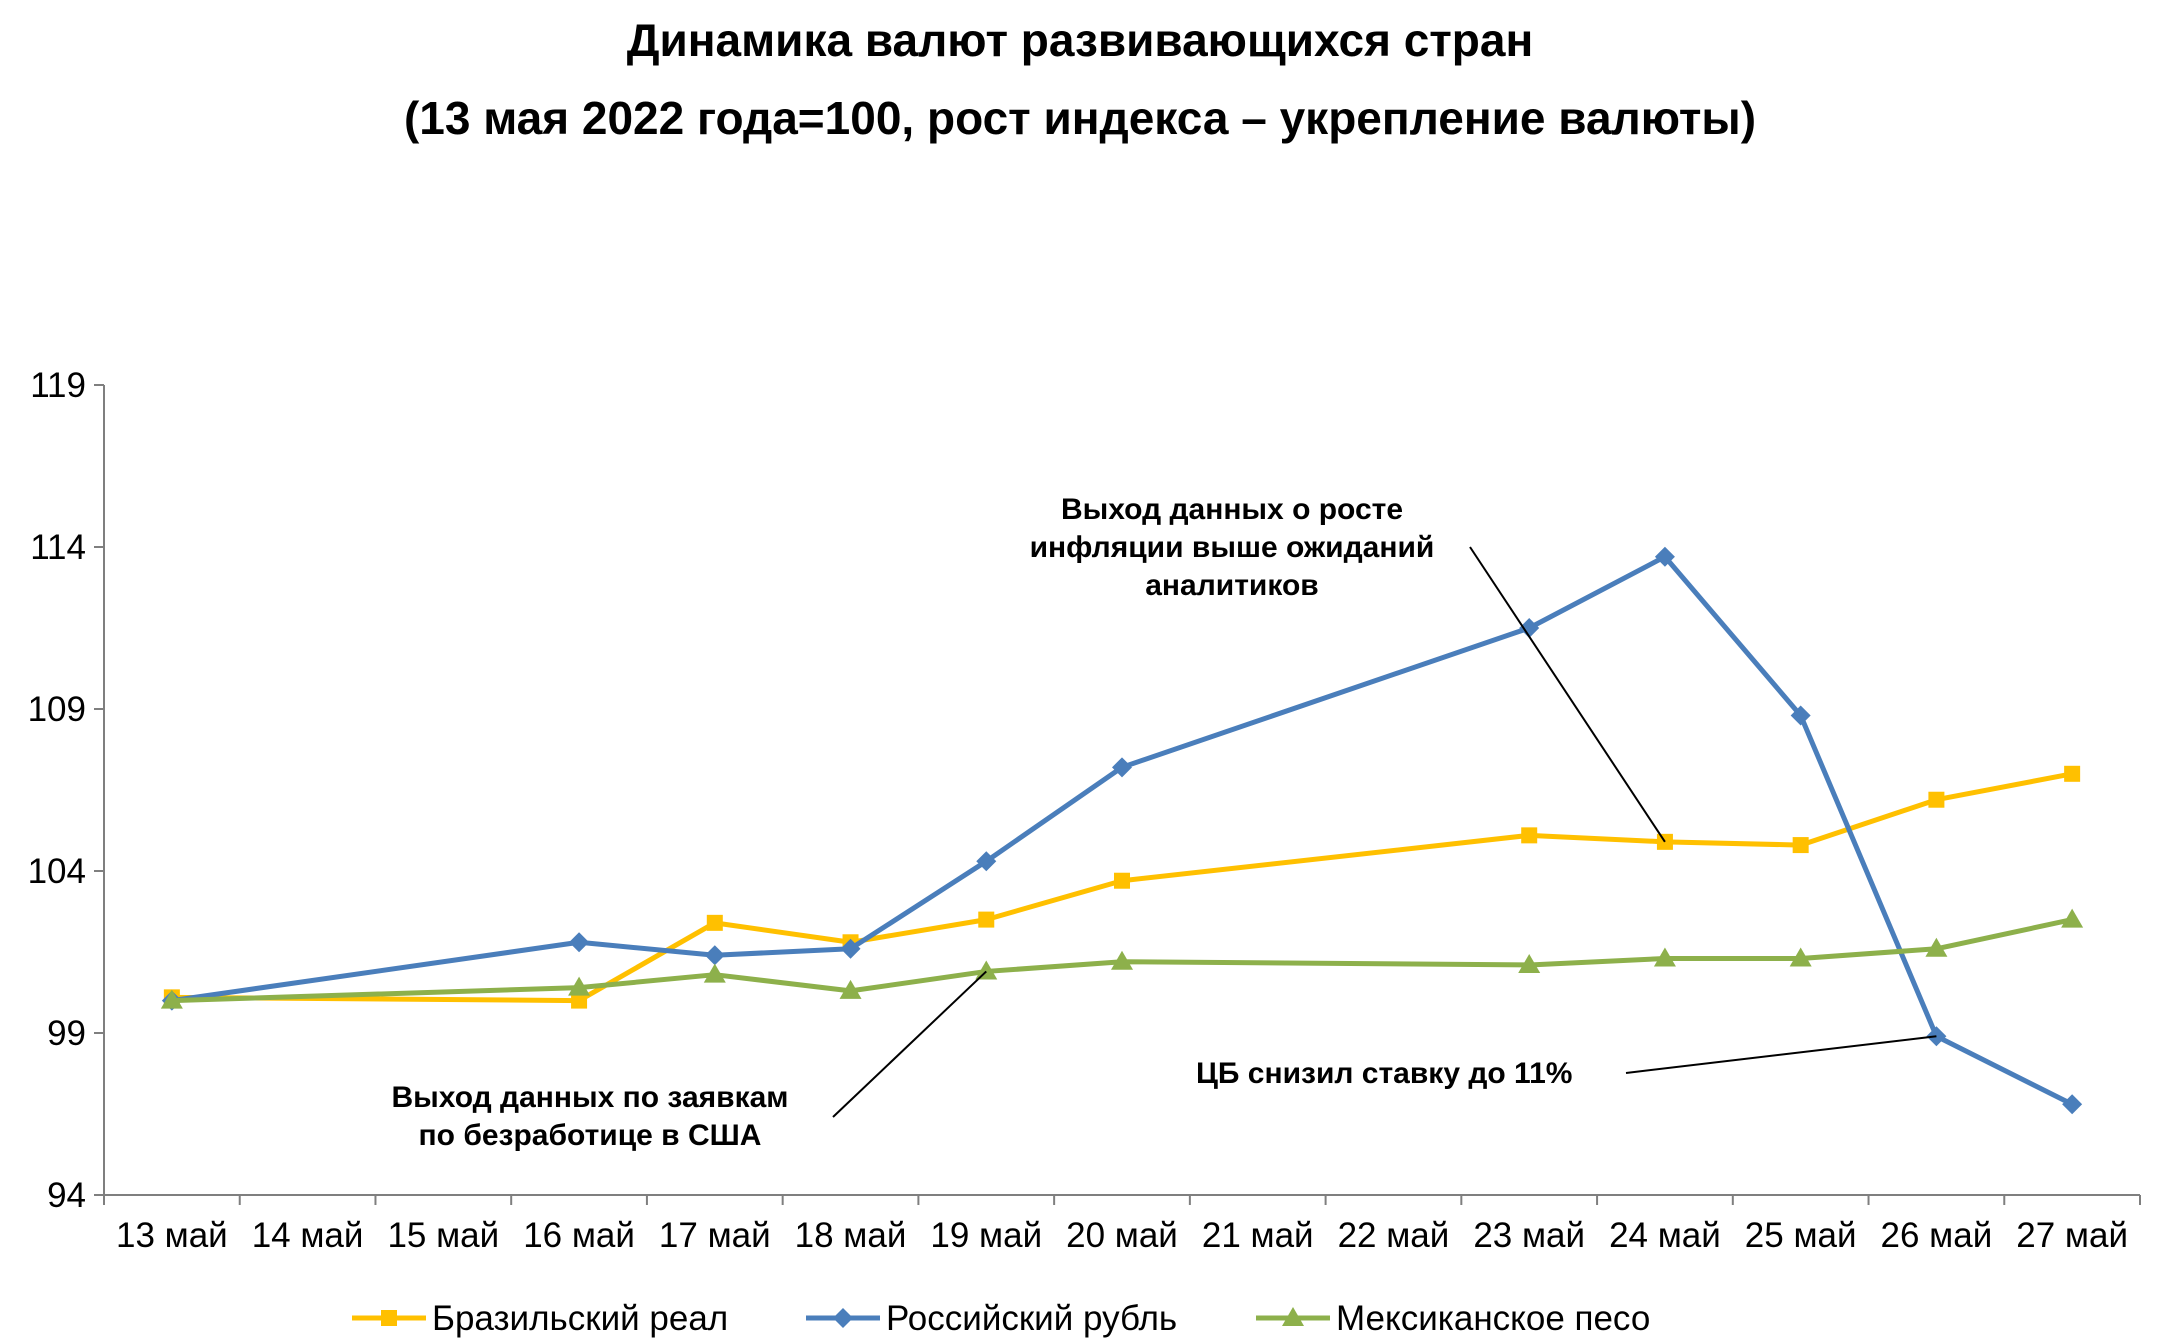 The height and width of the screenshot is (1339, 2160). Describe the element at coordinates (580, 1318) in the screenshot. I see `legend-label: Бразильский реал` at that location.